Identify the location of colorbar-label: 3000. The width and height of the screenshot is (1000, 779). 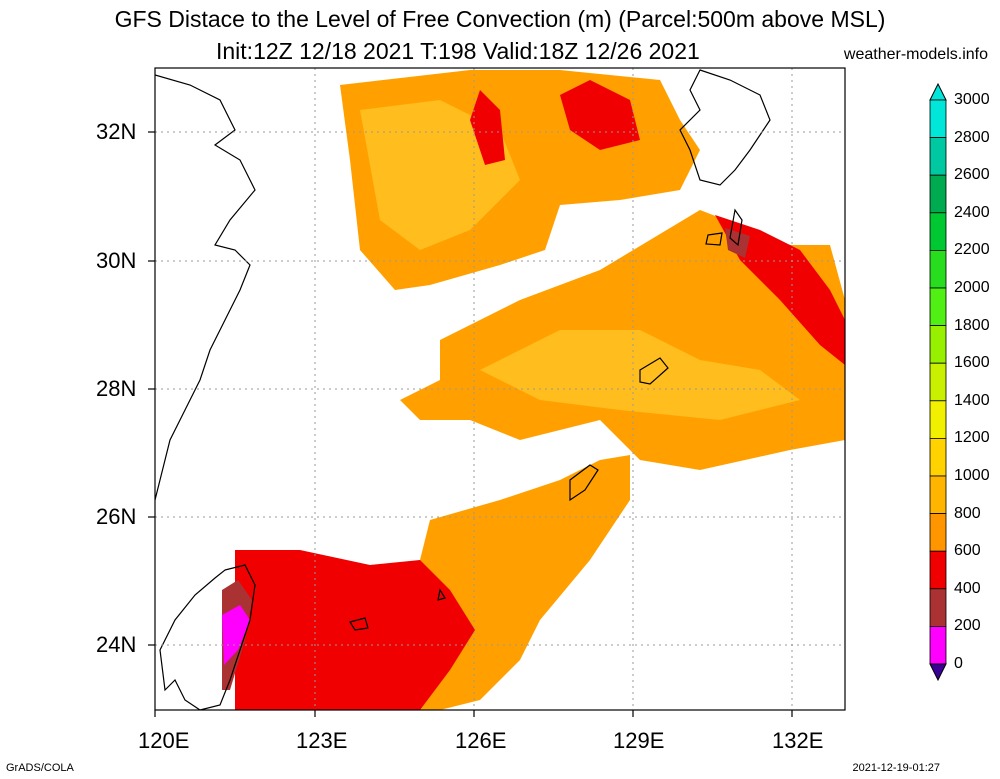
(972, 99).